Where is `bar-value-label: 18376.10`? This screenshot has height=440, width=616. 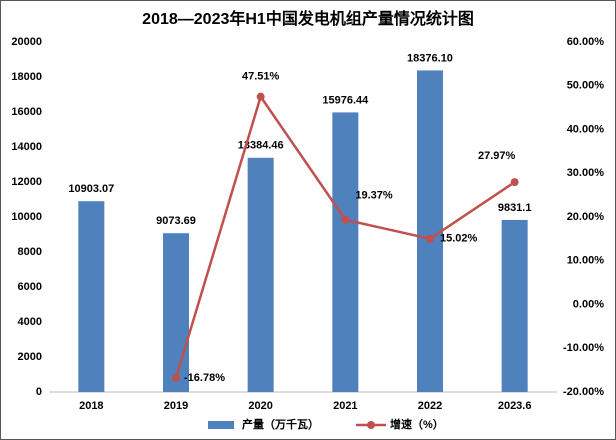
bar-value-label: 18376.10 is located at coordinates (430, 58).